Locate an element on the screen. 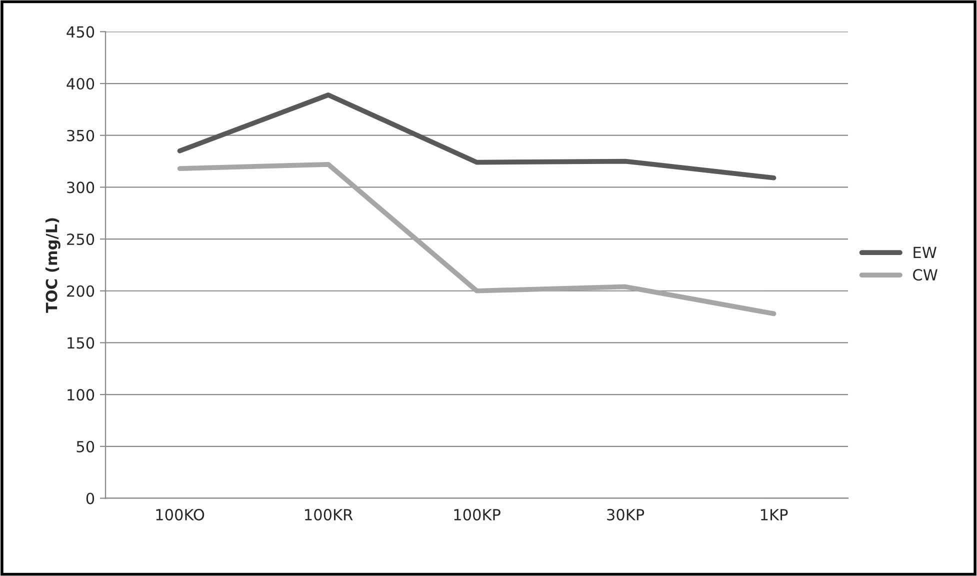 Image resolution: width=977 pixels, height=576 pixels. x-tick-label: 100KR is located at coordinates (329, 514).